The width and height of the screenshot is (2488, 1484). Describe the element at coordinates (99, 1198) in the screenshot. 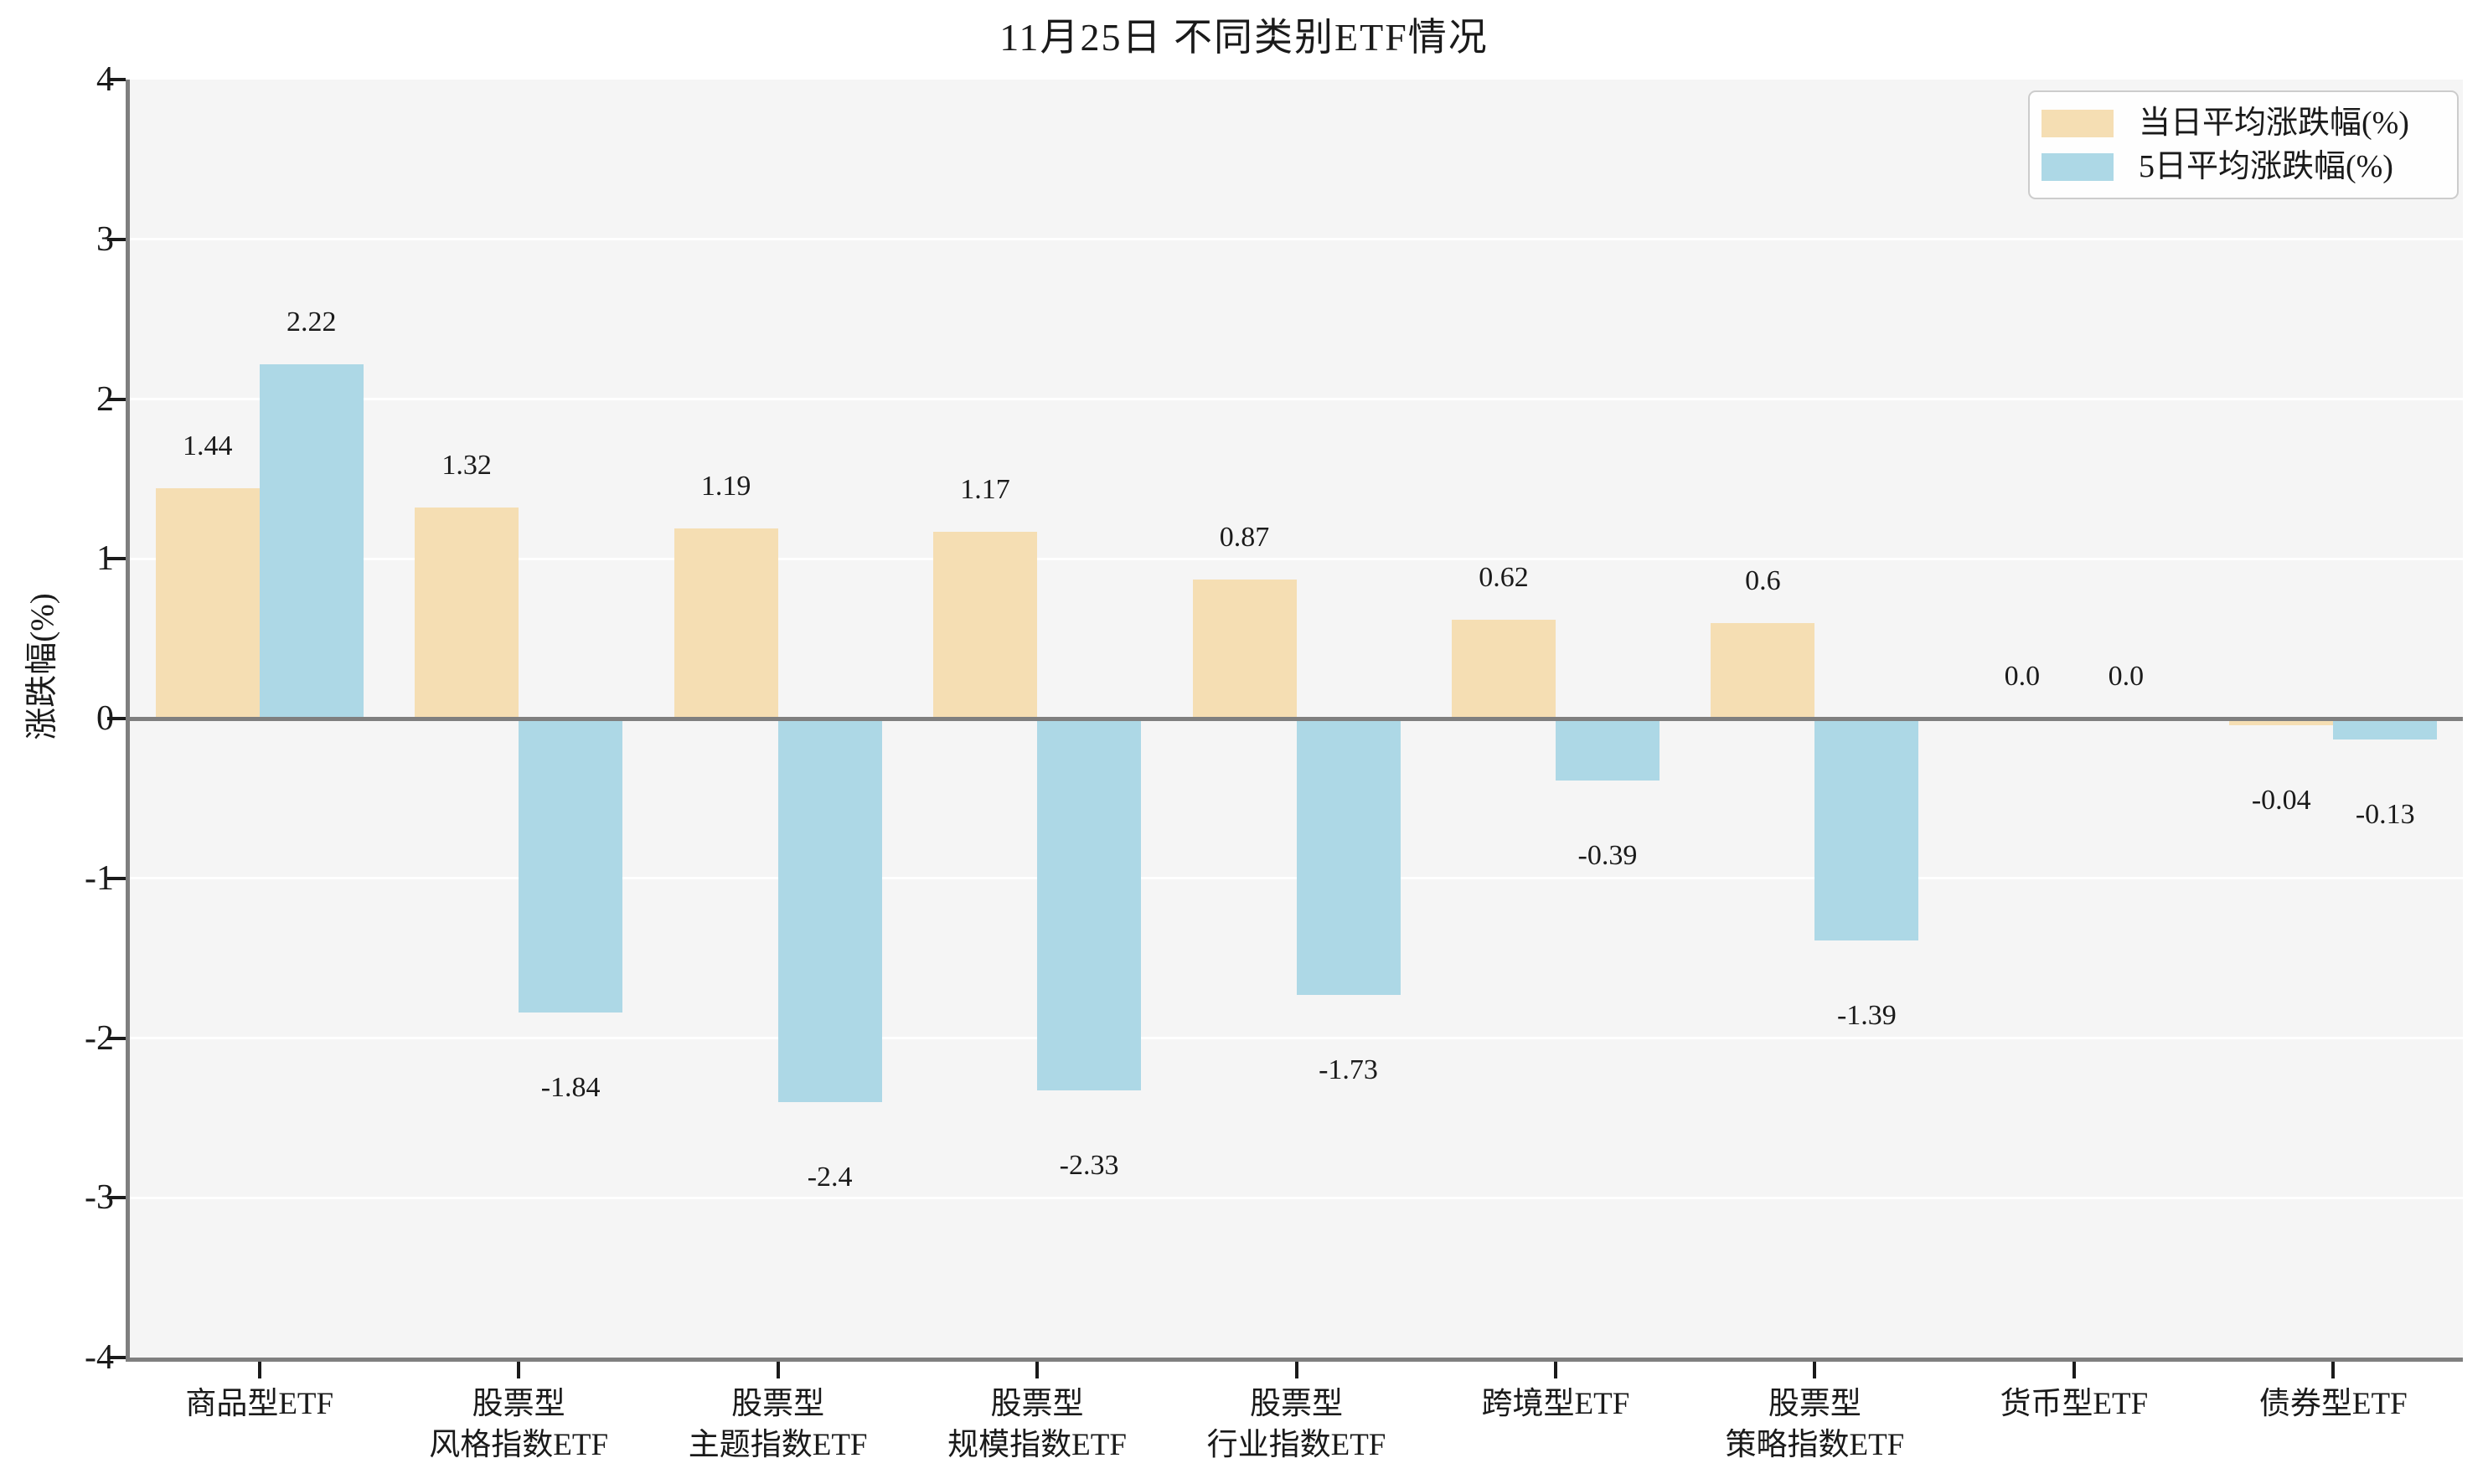

I see `y-tick-label: -3` at that location.